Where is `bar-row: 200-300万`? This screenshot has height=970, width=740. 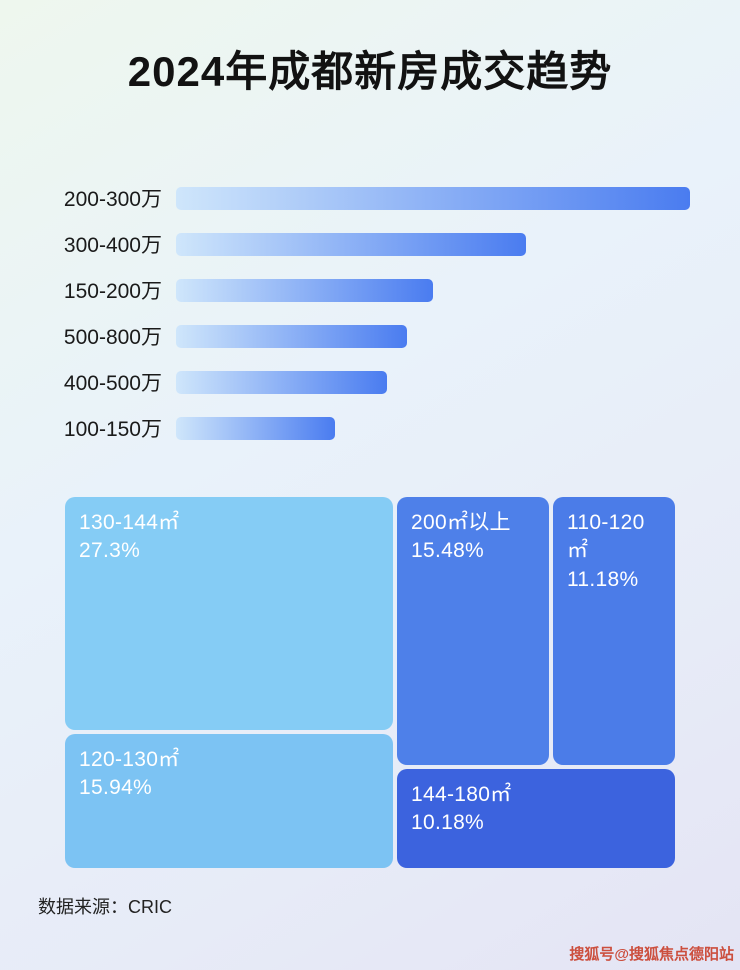 bar-row: 200-300万 is located at coordinates (365, 198).